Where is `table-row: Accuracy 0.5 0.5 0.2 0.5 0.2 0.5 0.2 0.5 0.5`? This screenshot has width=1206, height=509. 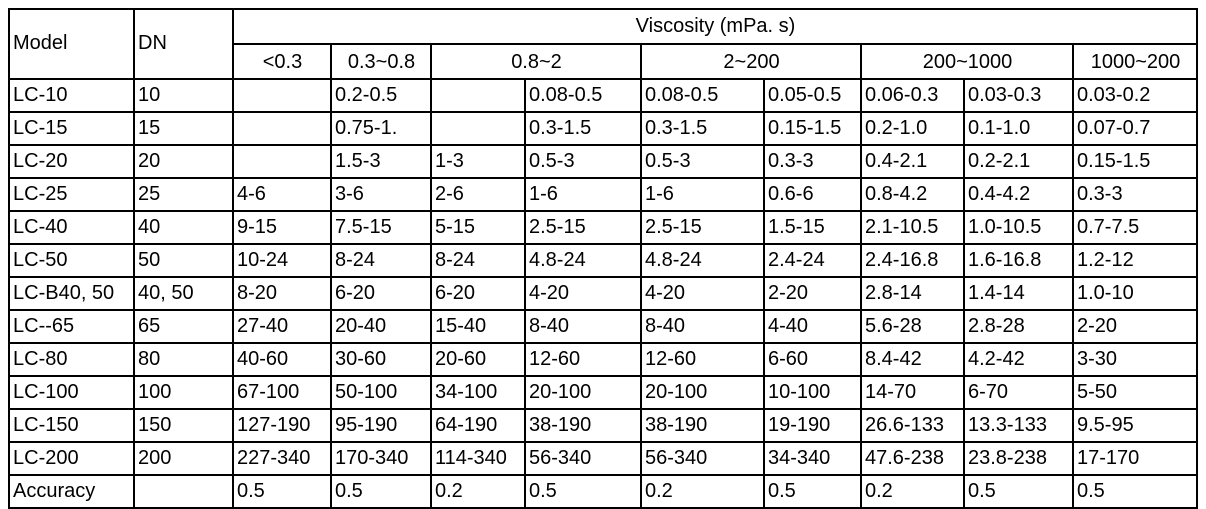 table-row: Accuracy 0.5 0.5 0.2 0.5 0.2 0.5 0.2 0.5 0.5 is located at coordinates (603, 491).